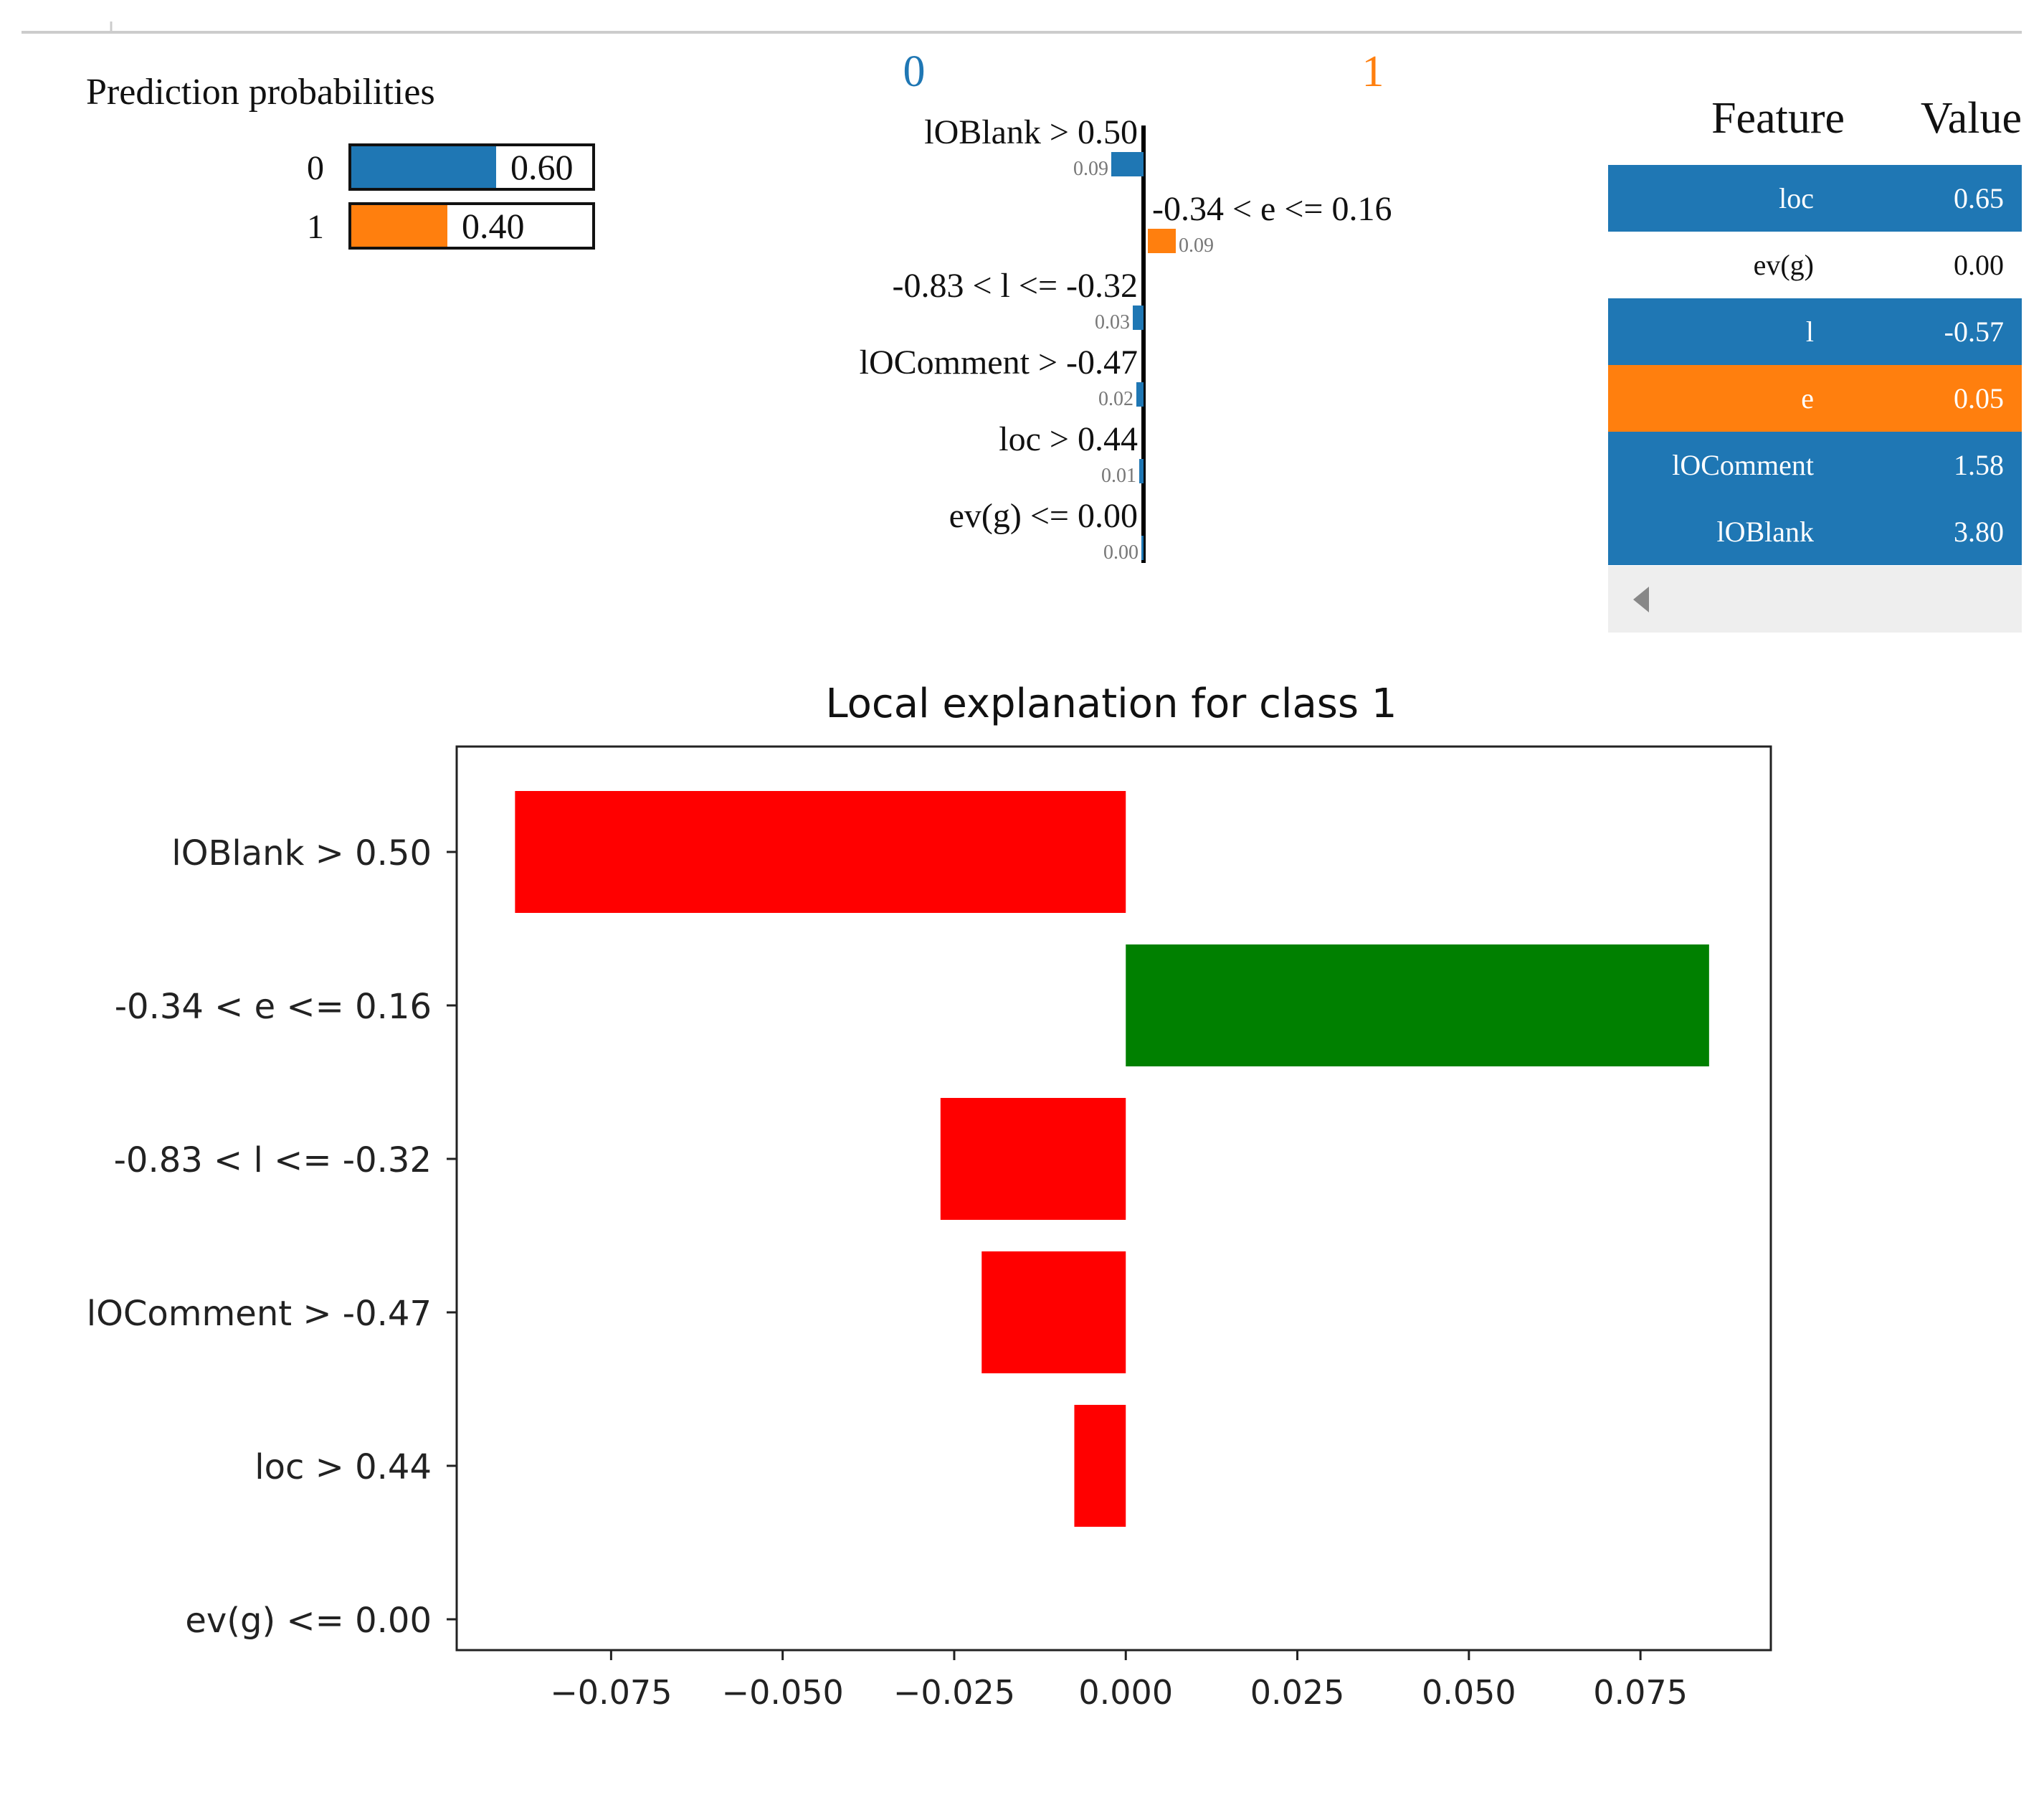  What do you see at coordinates (1815, 465) in the screenshot?
I see `table-row: lOComment 1.58` at bounding box center [1815, 465].